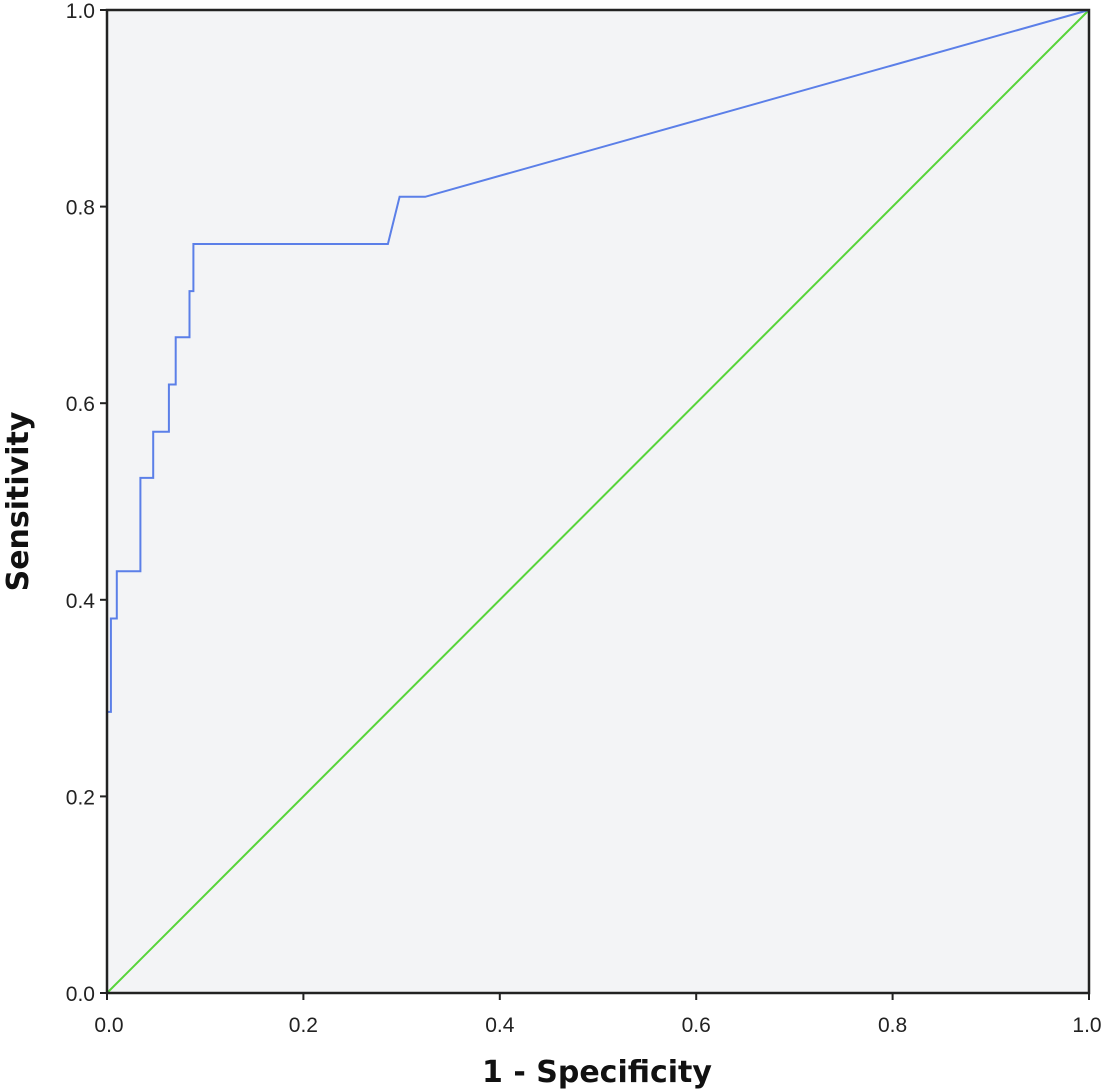 The image size is (1108, 1092). What do you see at coordinates (80, 11) in the screenshot?
I see `y-tick-label: 1.0` at bounding box center [80, 11].